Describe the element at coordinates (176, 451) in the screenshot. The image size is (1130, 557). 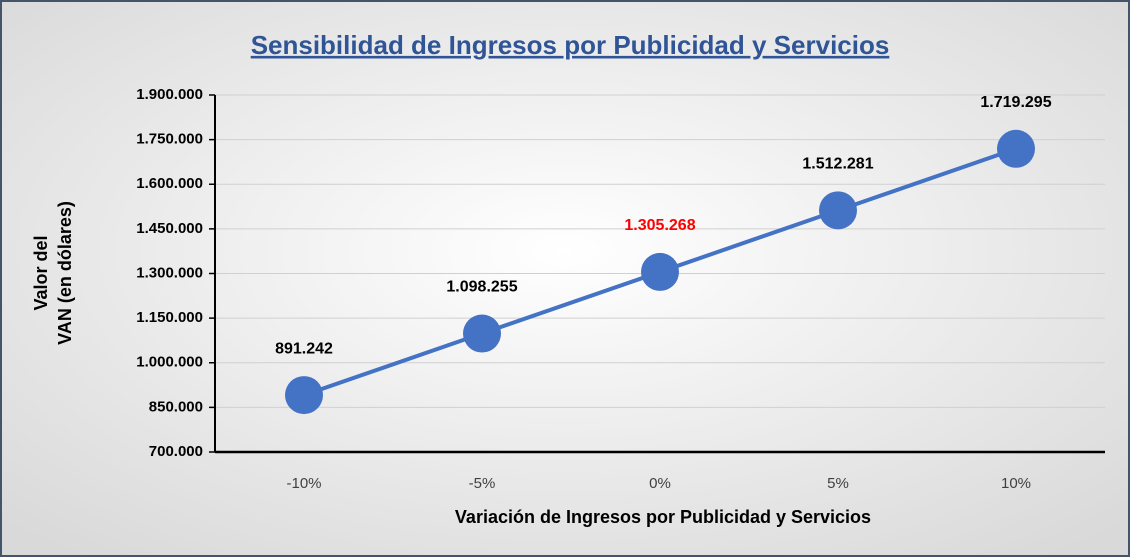
I see `y-tick-label: 700.000` at that location.